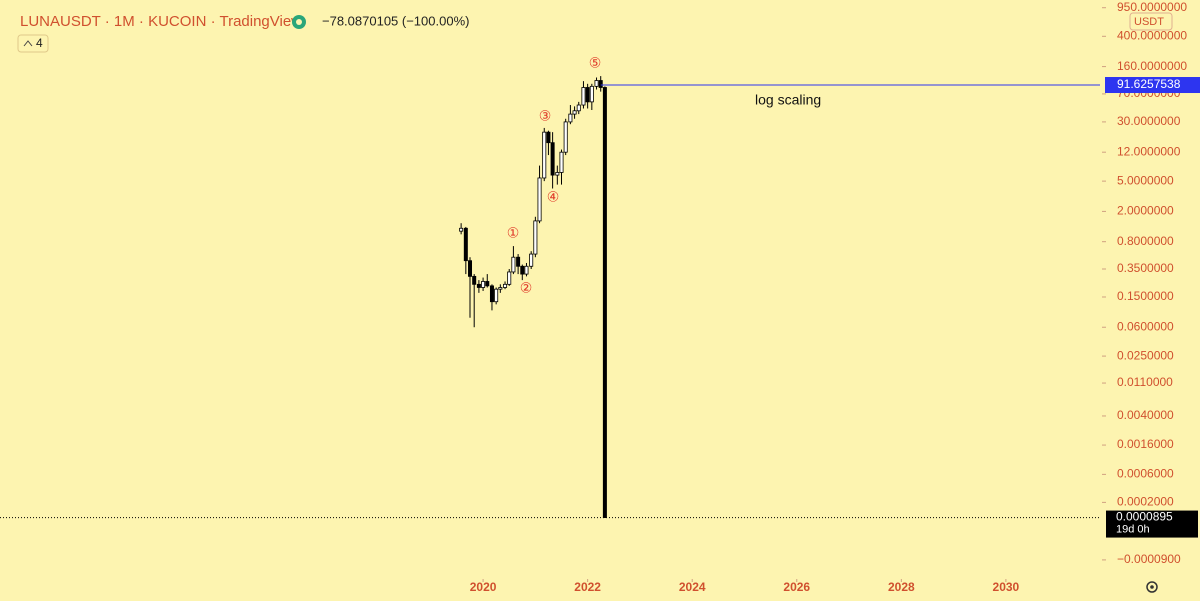 This screenshot has width=1200, height=601. I want to click on wave-label: ③, so click(545, 116).